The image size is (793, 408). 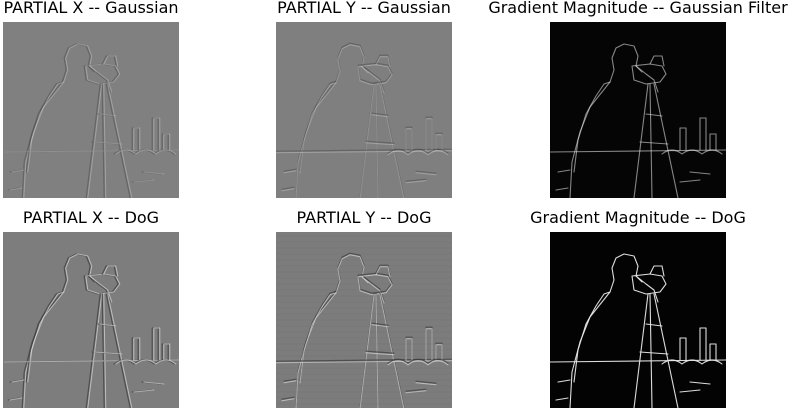 I want to click on figure-panel-partial-y-gaussian: PARTIAL Y -- Gaussian, so click(x=364, y=99).